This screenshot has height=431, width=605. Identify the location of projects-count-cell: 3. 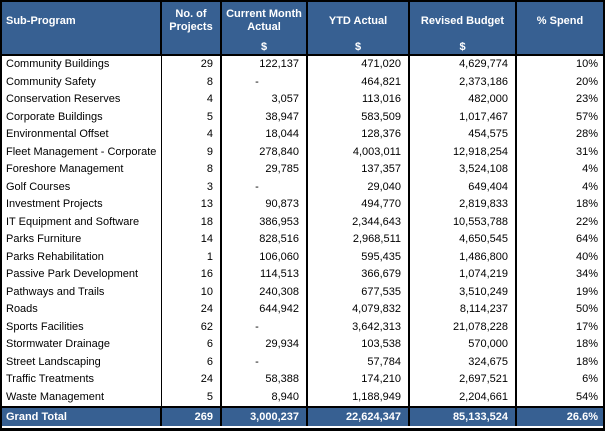
(192, 187).